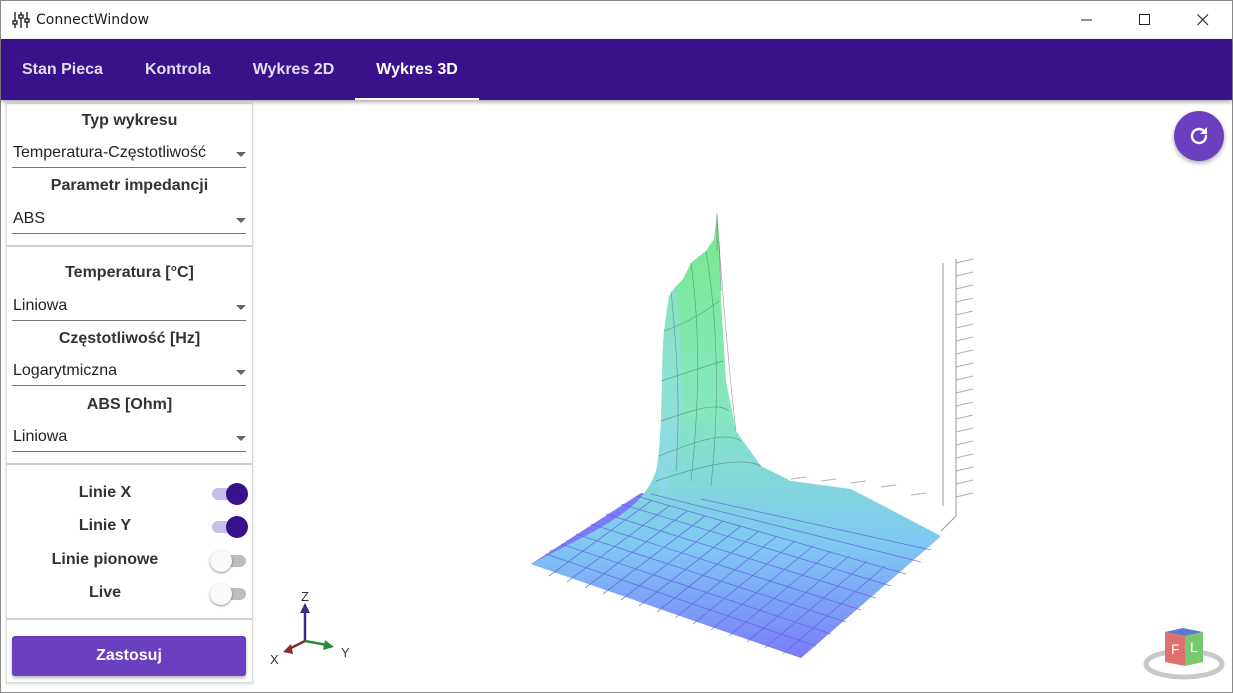 The image size is (1233, 693). Describe the element at coordinates (1175, 649) in the screenshot. I see `view-cube-front-label: F` at that location.